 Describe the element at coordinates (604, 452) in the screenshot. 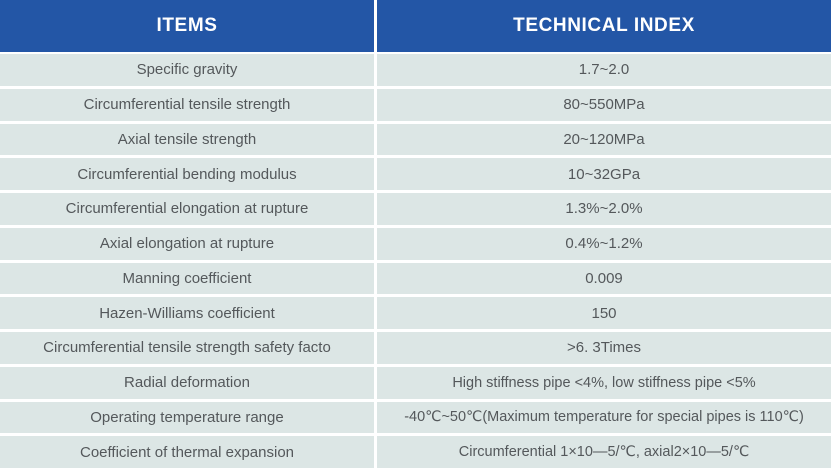

I see `value-cell: Circumferential 1×10—5/℃, axial2×10—5/℃` at that location.